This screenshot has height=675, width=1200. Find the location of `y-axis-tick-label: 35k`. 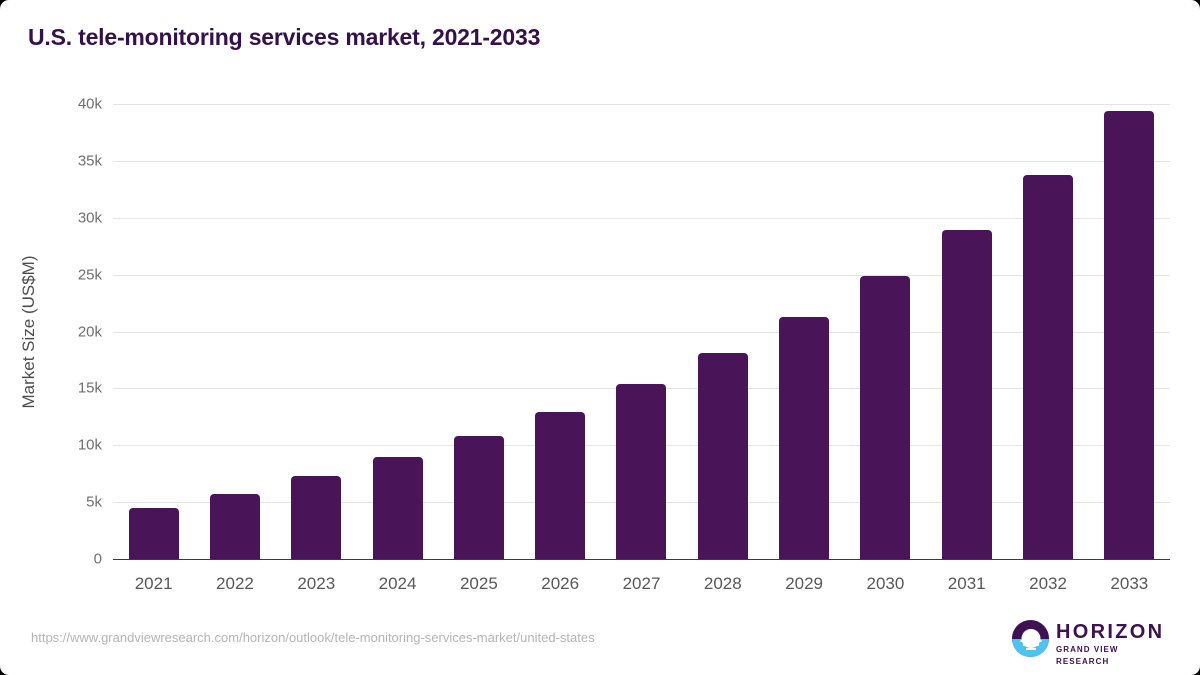

y-axis-tick-label: 35k is located at coordinates (89, 161).